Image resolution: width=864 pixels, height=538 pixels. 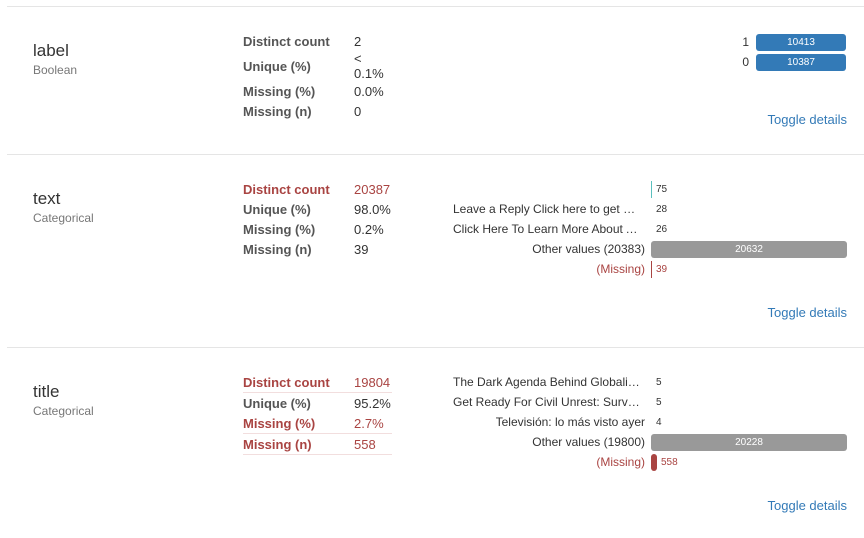 What do you see at coordinates (372, 403) in the screenshot?
I see `stat-value: 95.2%` at bounding box center [372, 403].